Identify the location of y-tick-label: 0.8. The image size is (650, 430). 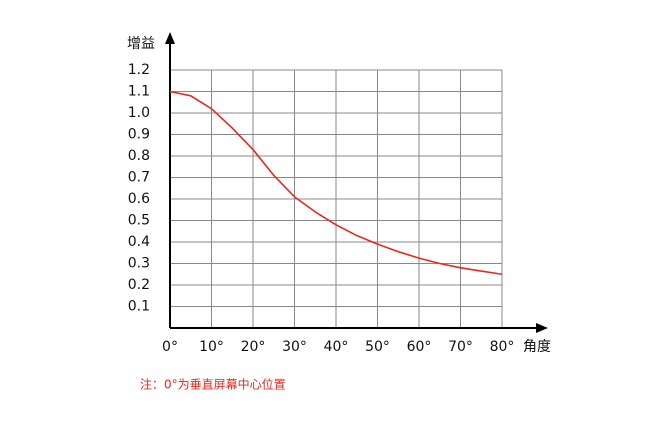
(139, 156).